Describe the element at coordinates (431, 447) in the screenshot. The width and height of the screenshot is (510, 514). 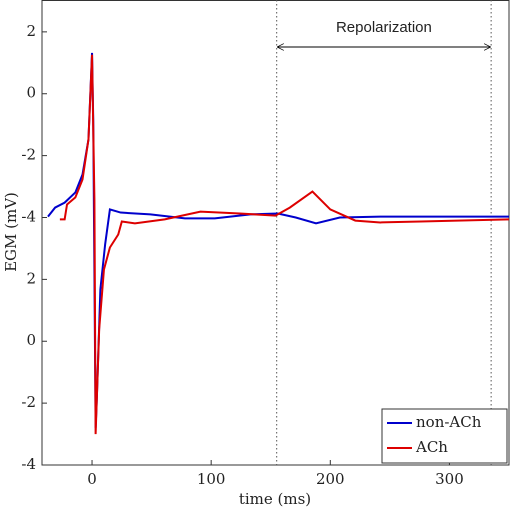
I see `legend-label: ACh` at that location.